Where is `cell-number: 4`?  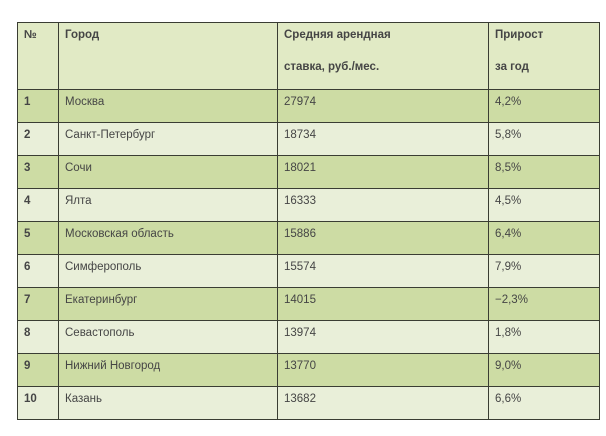
cell-number: 4 is located at coordinates (38, 205).